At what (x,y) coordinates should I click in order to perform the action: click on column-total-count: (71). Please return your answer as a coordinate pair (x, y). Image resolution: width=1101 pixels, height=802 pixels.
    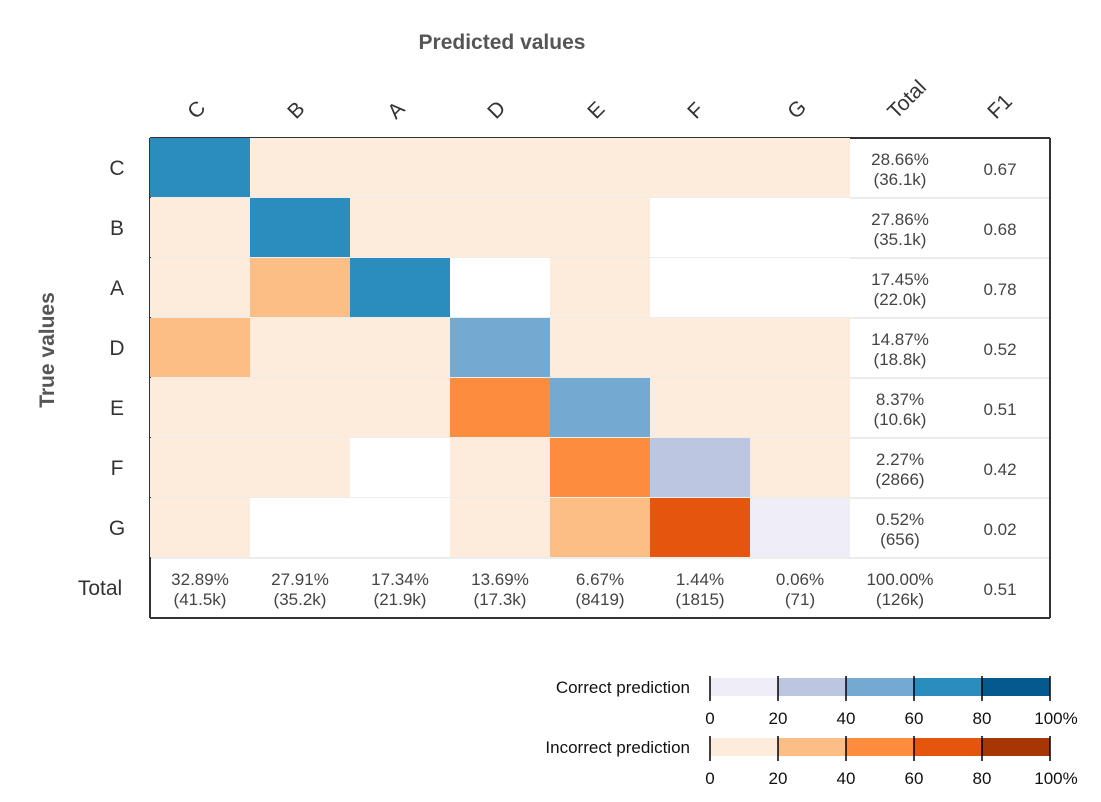
    Looking at the image, I should click on (800, 599).